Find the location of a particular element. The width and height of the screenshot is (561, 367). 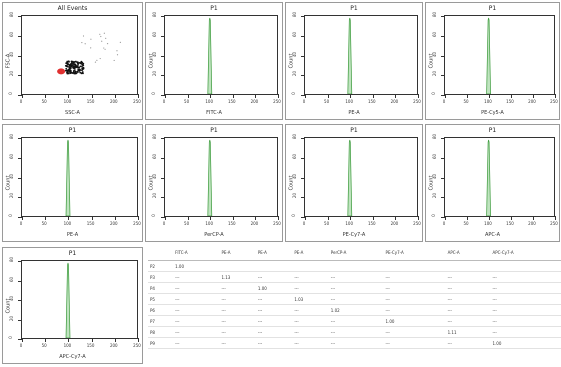

y-tick-label: 80 is located at coordinates (12, 259).